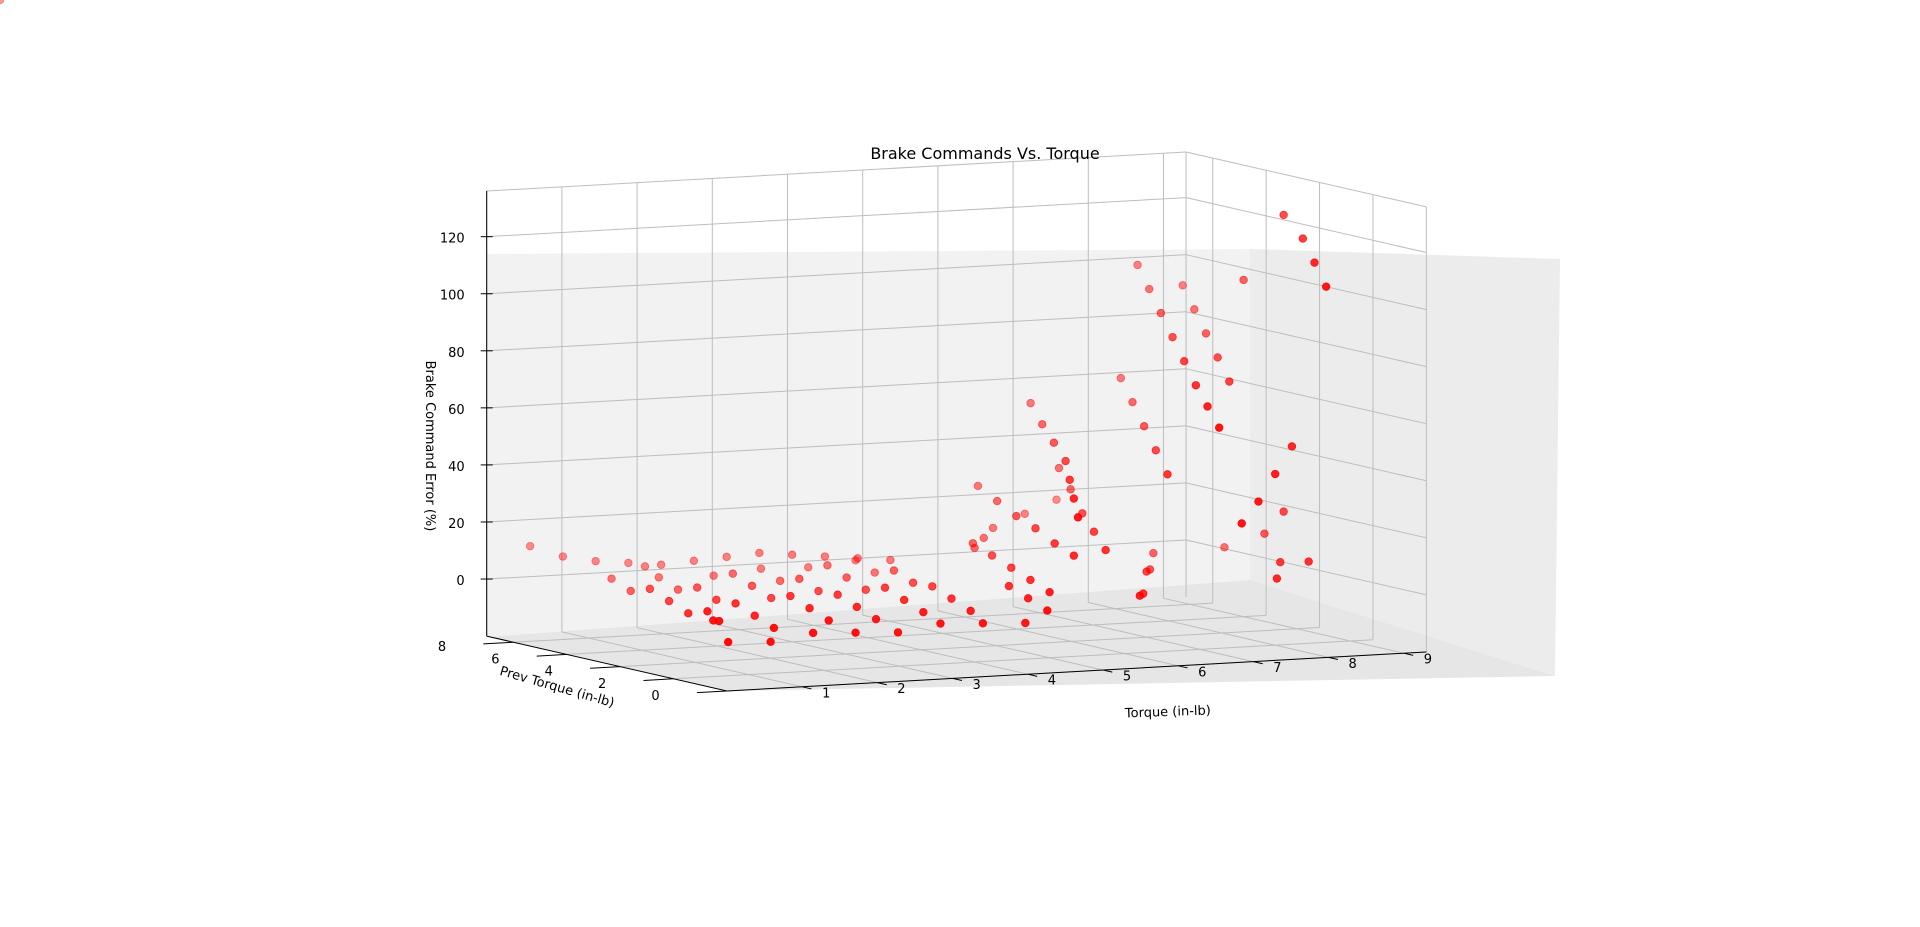 The height and width of the screenshot is (927, 1920). What do you see at coordinates (976, 685) in the screenshot?
I see `x-tick-label: 3` at bounding box center [976, 685].